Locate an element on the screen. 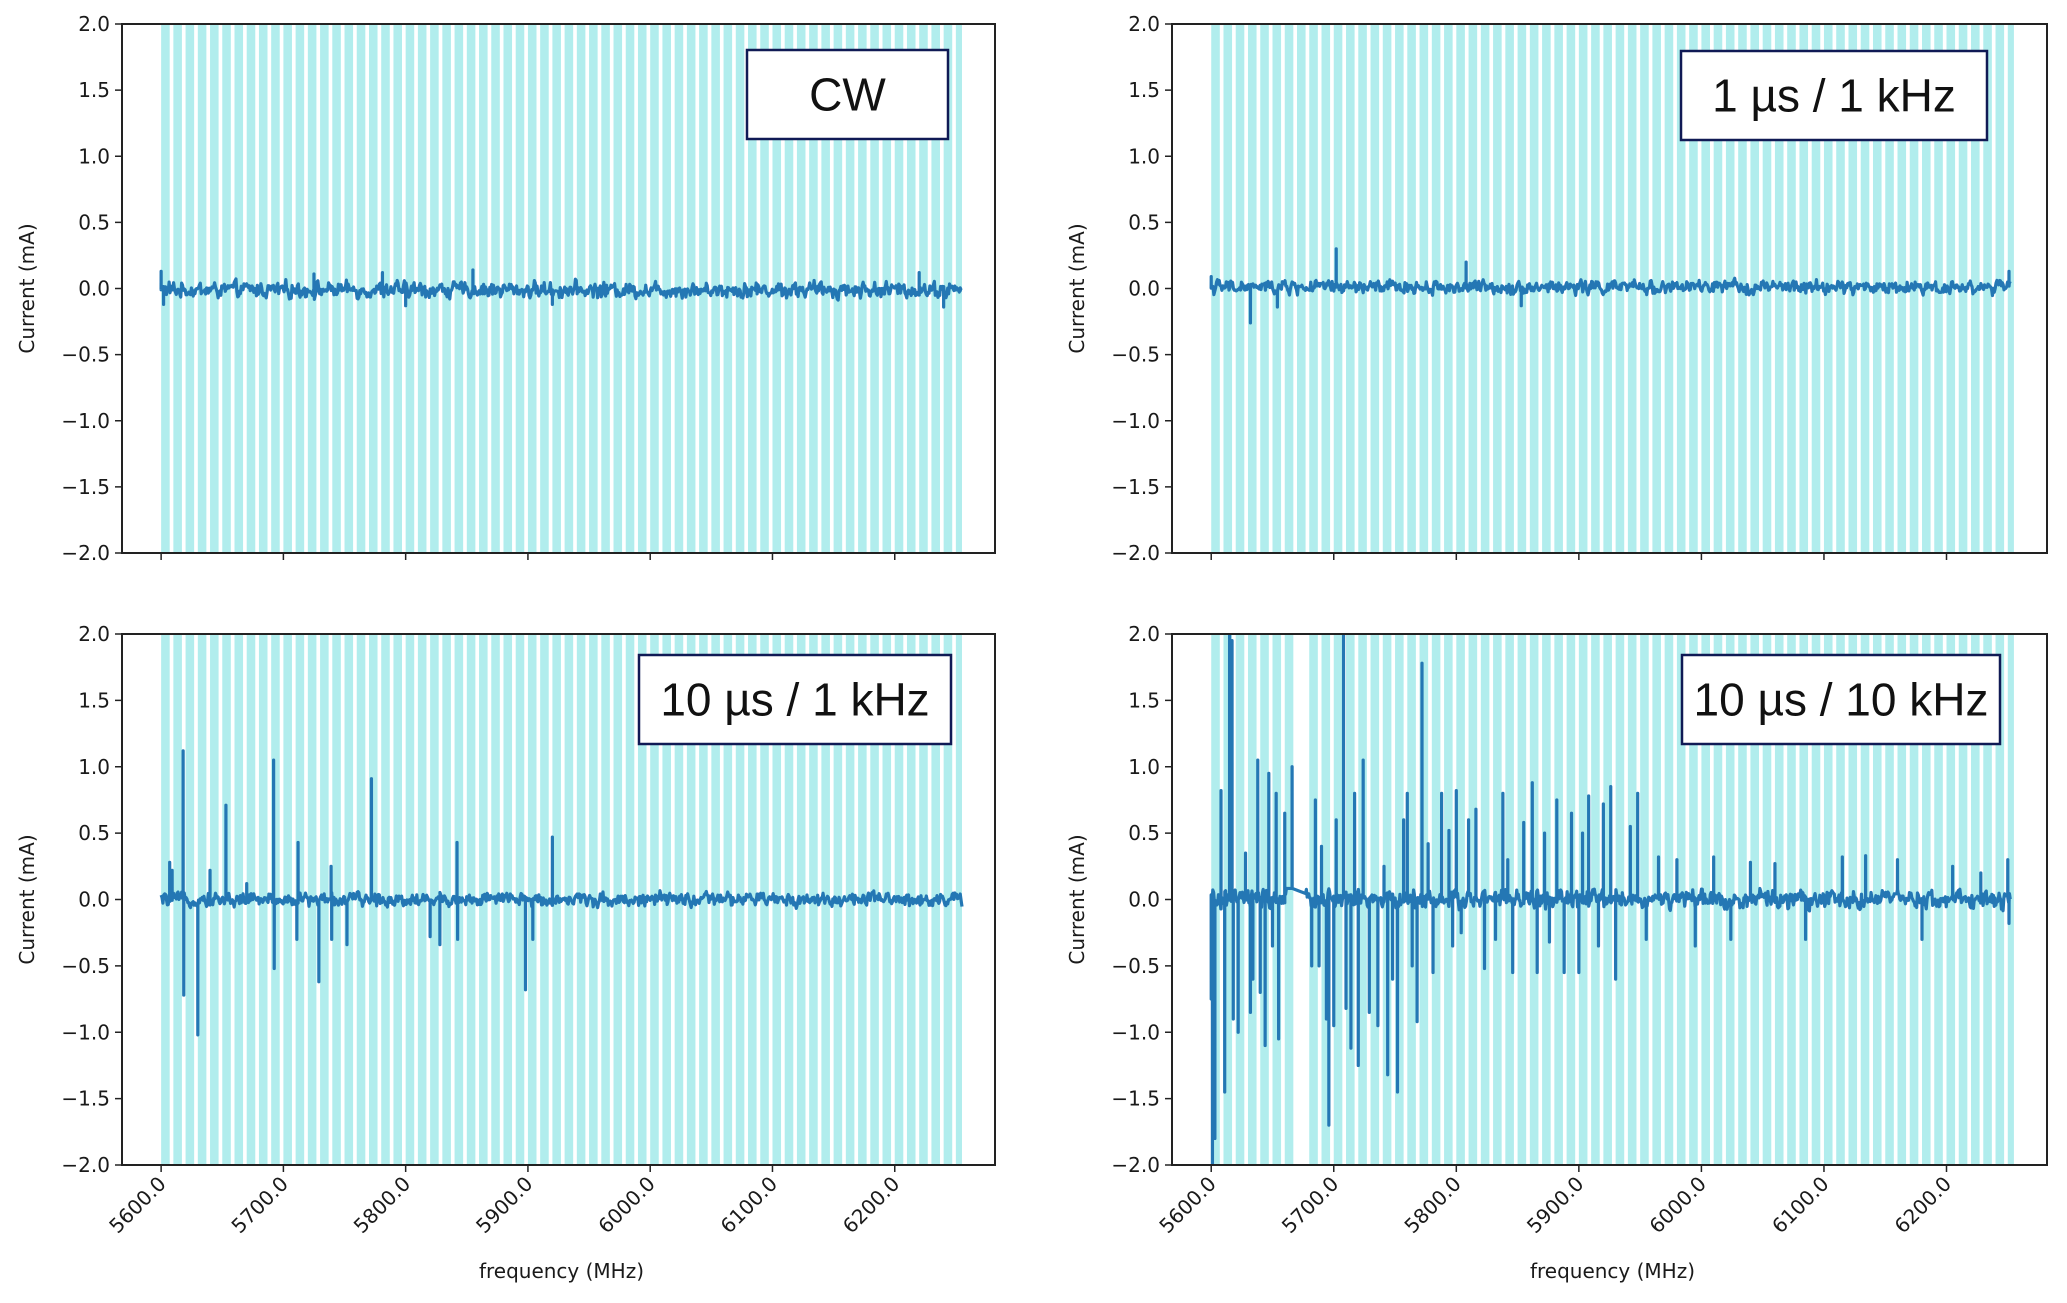  pulse-mode-badge: 10 µs / 10 kHz is located at coordinates (1841, 699).